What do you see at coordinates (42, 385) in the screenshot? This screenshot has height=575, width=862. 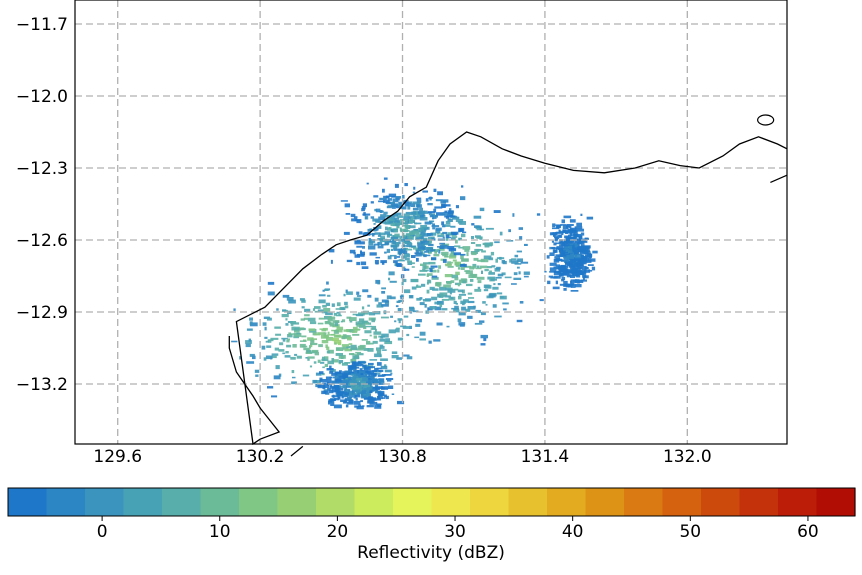 I see `lat-tick-label: −13.2` at bounding box center [42, 385].